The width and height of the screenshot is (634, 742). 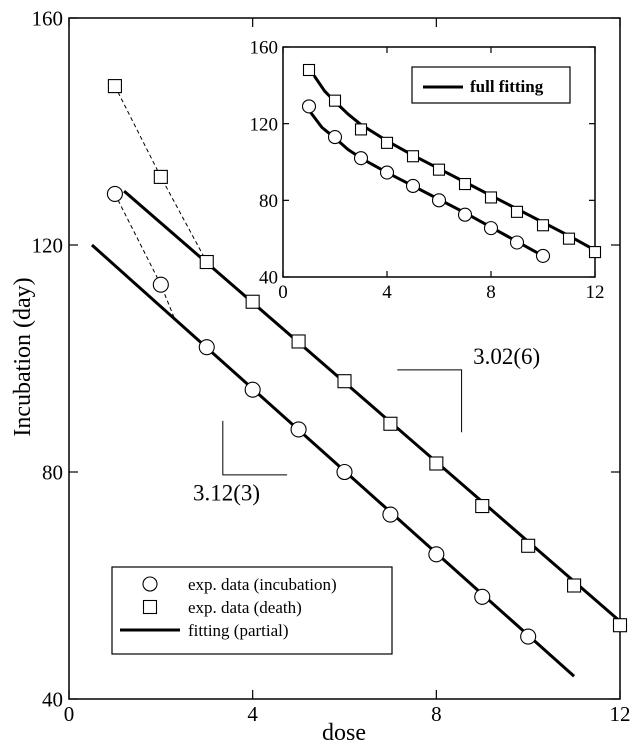 What do you see at coordinates (245, 607) in the screenshot?
I see `legend-label-death: exp. data (death)` at bounding box center [245, 607].